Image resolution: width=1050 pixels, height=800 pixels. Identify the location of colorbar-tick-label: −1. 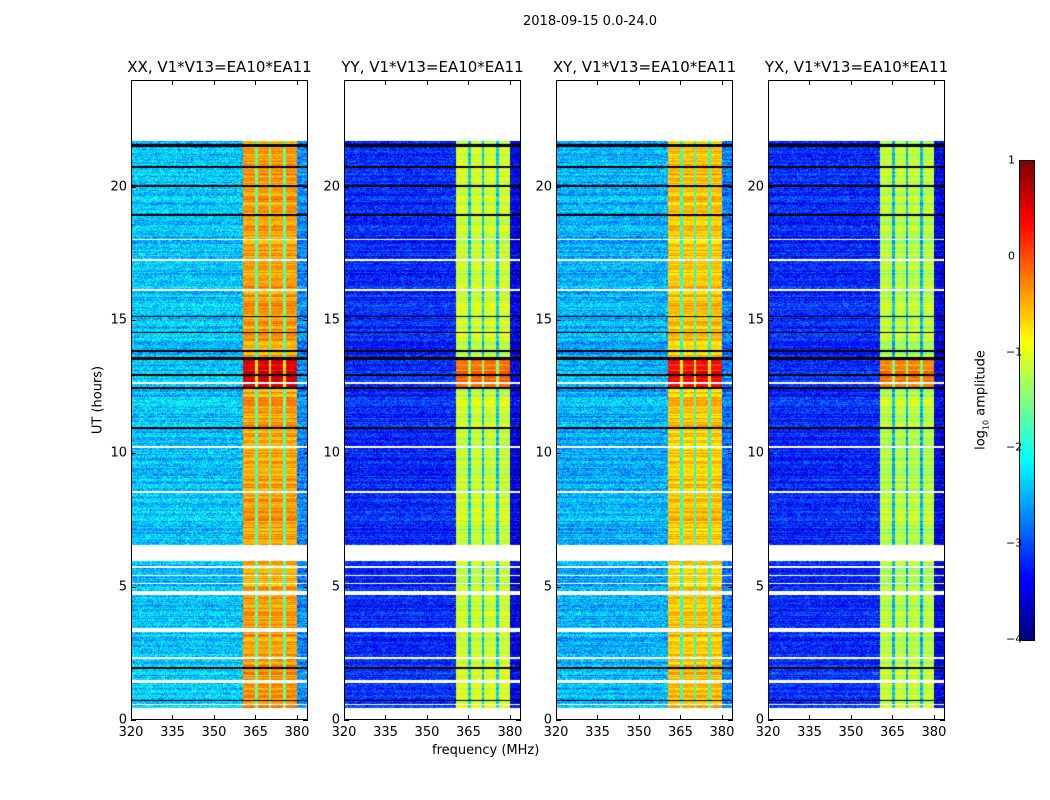
(1014, 352).